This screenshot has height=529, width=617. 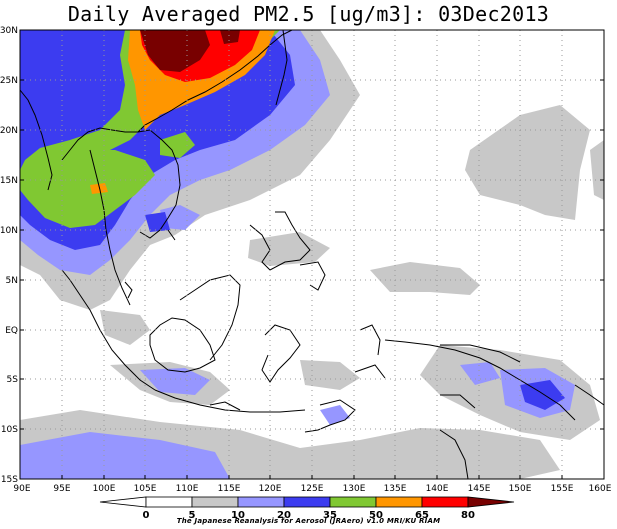 What do you see at coordinates (308, 14) in the screenshot?
I see `map-title: Daily Averaged PM2.5 [ug/m3]: 03Dec2013` at bounding box center [308, 14].